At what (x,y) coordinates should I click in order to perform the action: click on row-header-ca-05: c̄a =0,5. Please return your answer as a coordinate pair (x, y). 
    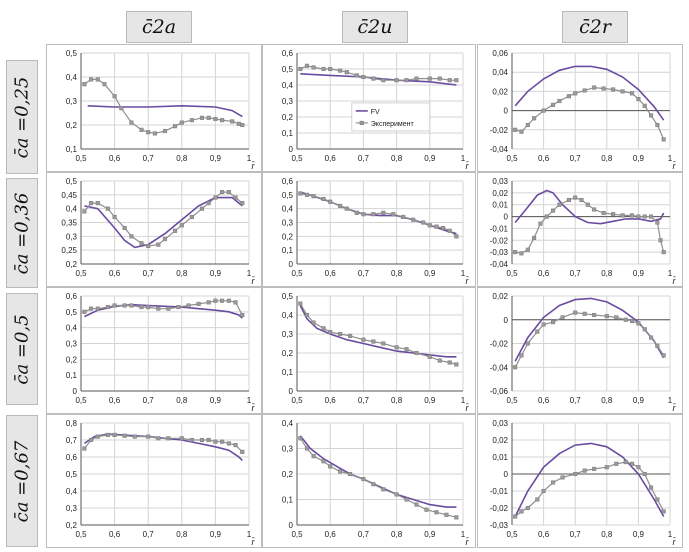
    Looking at the image, I should click on (22, 349).